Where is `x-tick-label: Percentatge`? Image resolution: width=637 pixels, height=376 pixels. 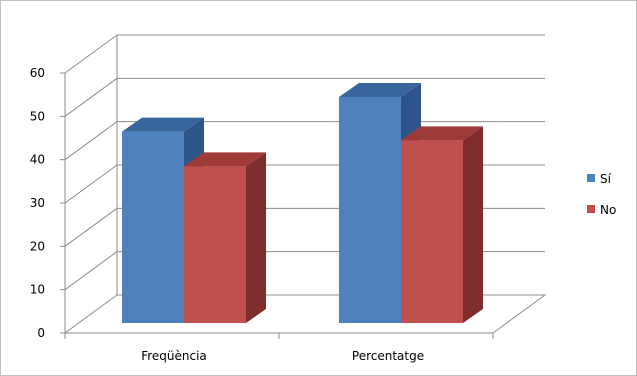 x-tick-label: Percentatge is located at coordinates (388, 356).